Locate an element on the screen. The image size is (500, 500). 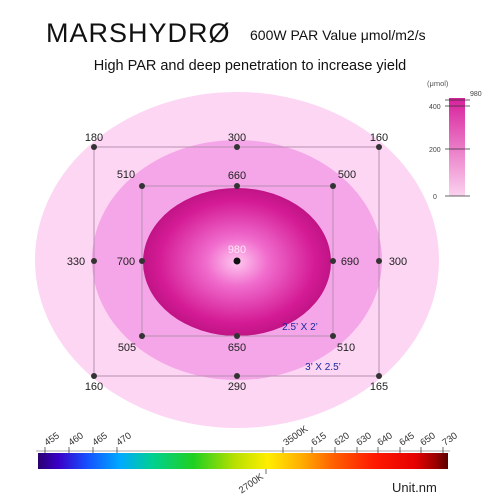
value-outer-bottom-left: 160 is located at coordinates (94, 387).